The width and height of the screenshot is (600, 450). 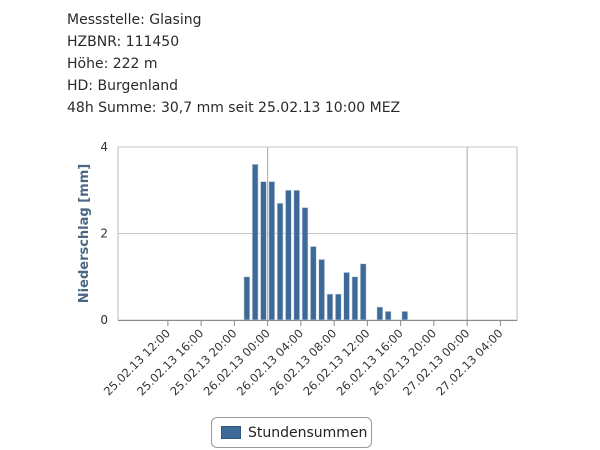 I want to click on legend-label: Stundensummen, so click(x=308, y=432).